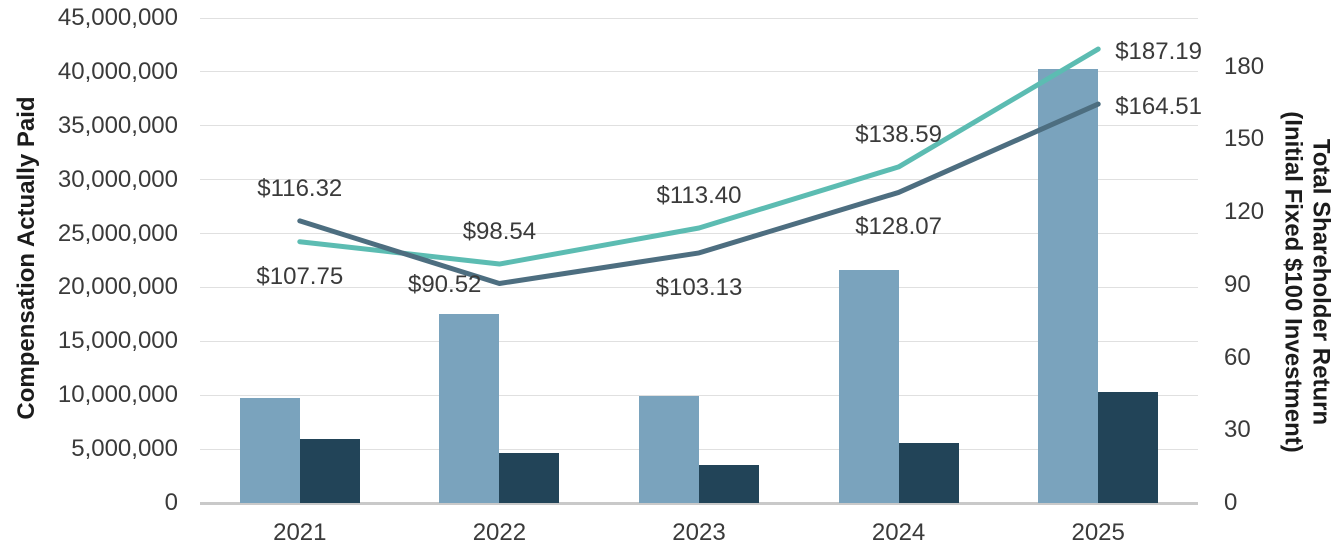 The width and height of the screenshot is (1344, 556). What do you see at coordinates (300, 276) in the screenshot?
I see `teal-line-value-label: $107.75` at bounding box center [300, 276].